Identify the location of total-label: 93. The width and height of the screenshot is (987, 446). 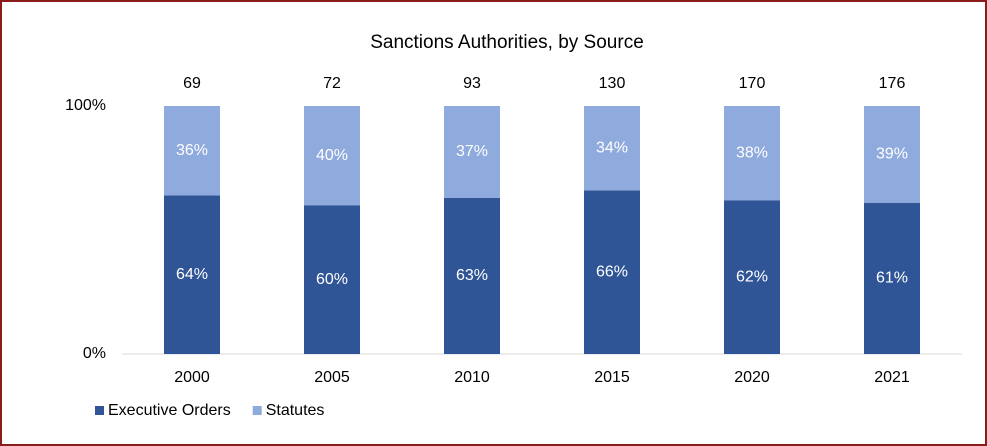
(472, 83).